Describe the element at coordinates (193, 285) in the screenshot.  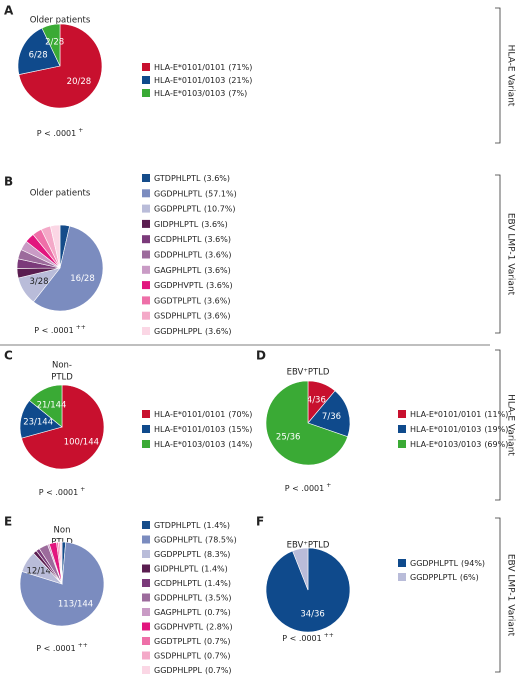
I see `legend-entry: GGDPHVPTL (3.6%)` at that location.